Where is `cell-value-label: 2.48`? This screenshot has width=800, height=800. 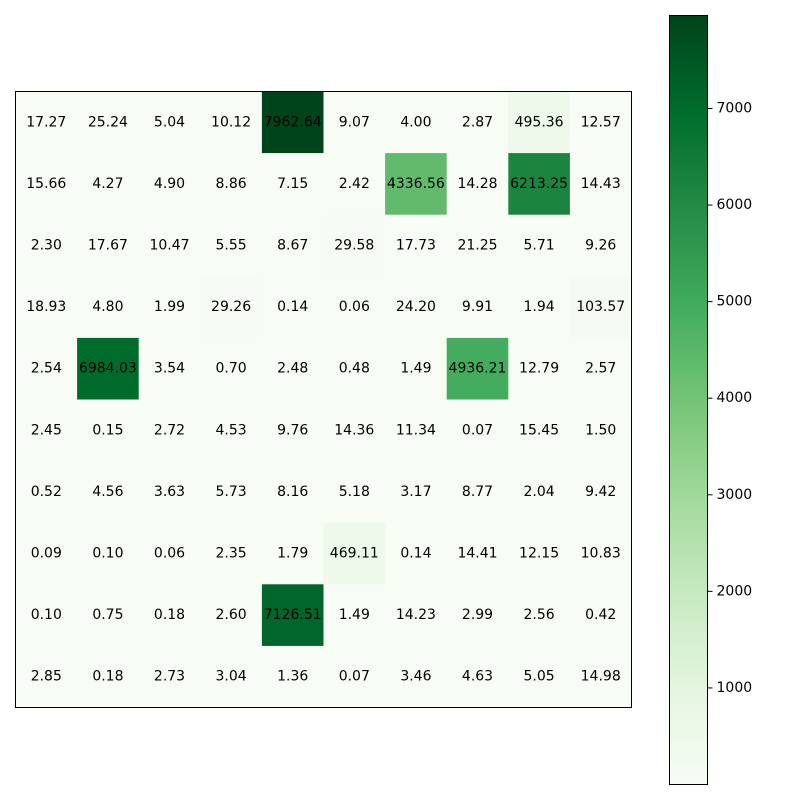 cell-value-label: 2.48 is located at coordinates (292, 369).